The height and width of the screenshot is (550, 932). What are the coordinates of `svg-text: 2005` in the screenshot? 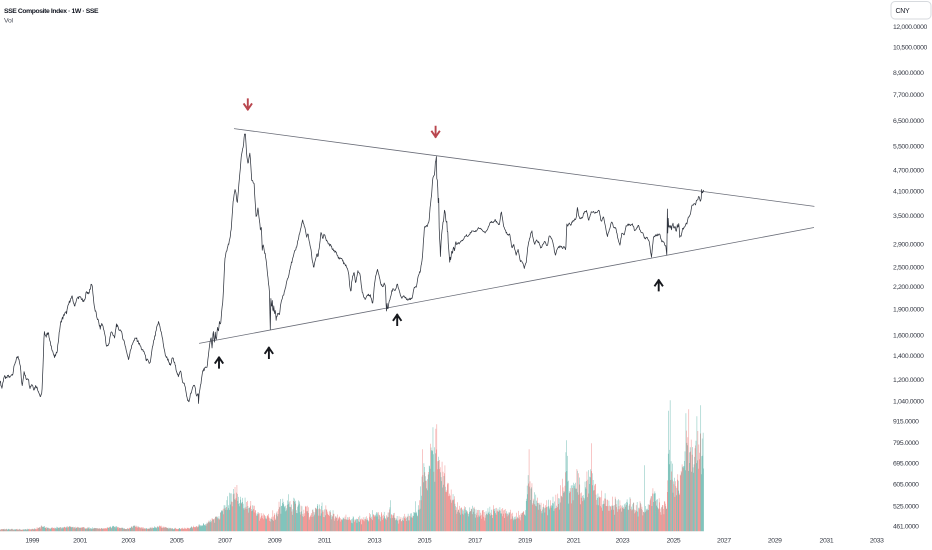 It's located at (177, 541).